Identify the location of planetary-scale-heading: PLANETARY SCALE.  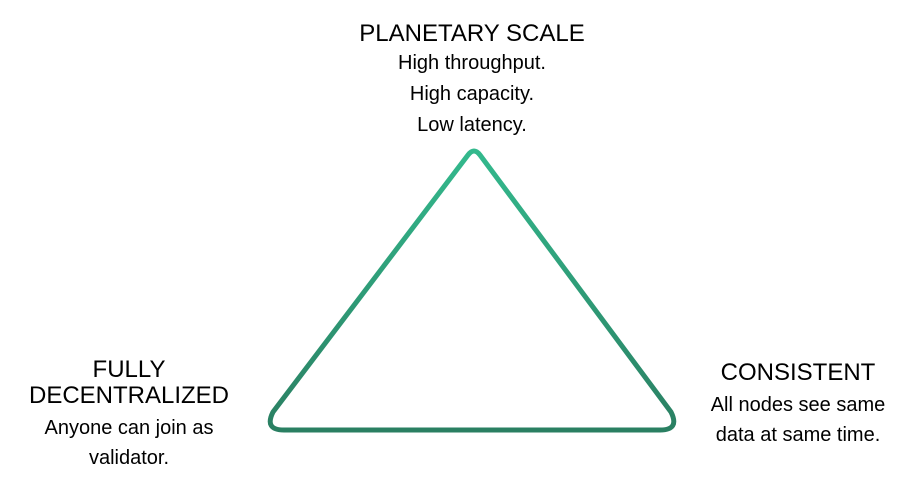
(472, 34).